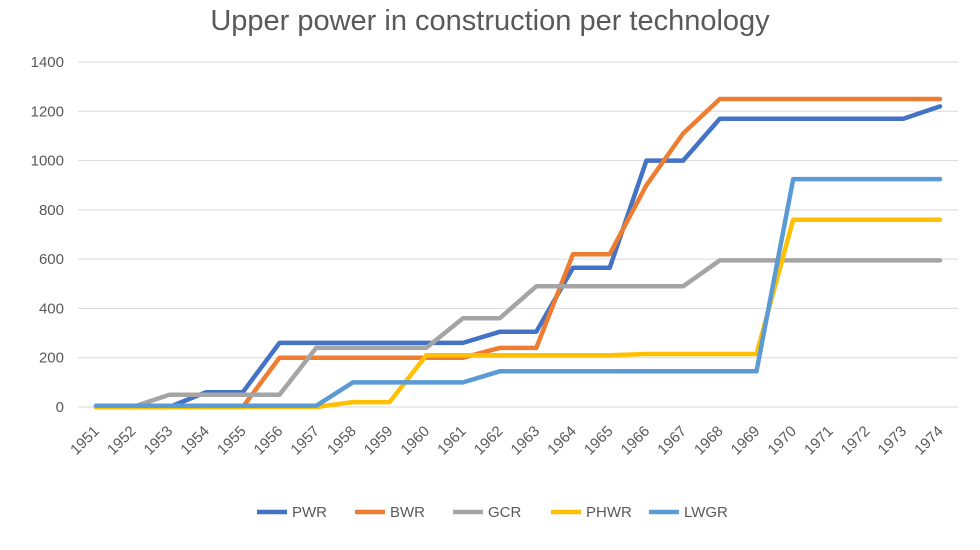  I want to click on x-tick-label: 1956, so click(269, 441).